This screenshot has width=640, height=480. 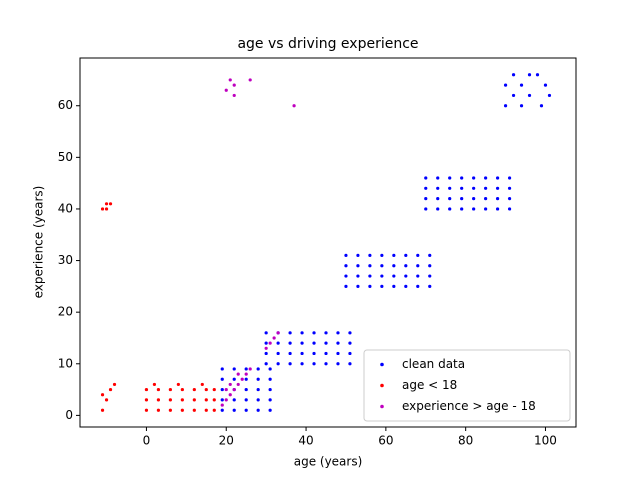 What do you see at coordinates (65, 363) in the screenshot?
I see `y-tick-label: 10` at bounding box center [65, 363].